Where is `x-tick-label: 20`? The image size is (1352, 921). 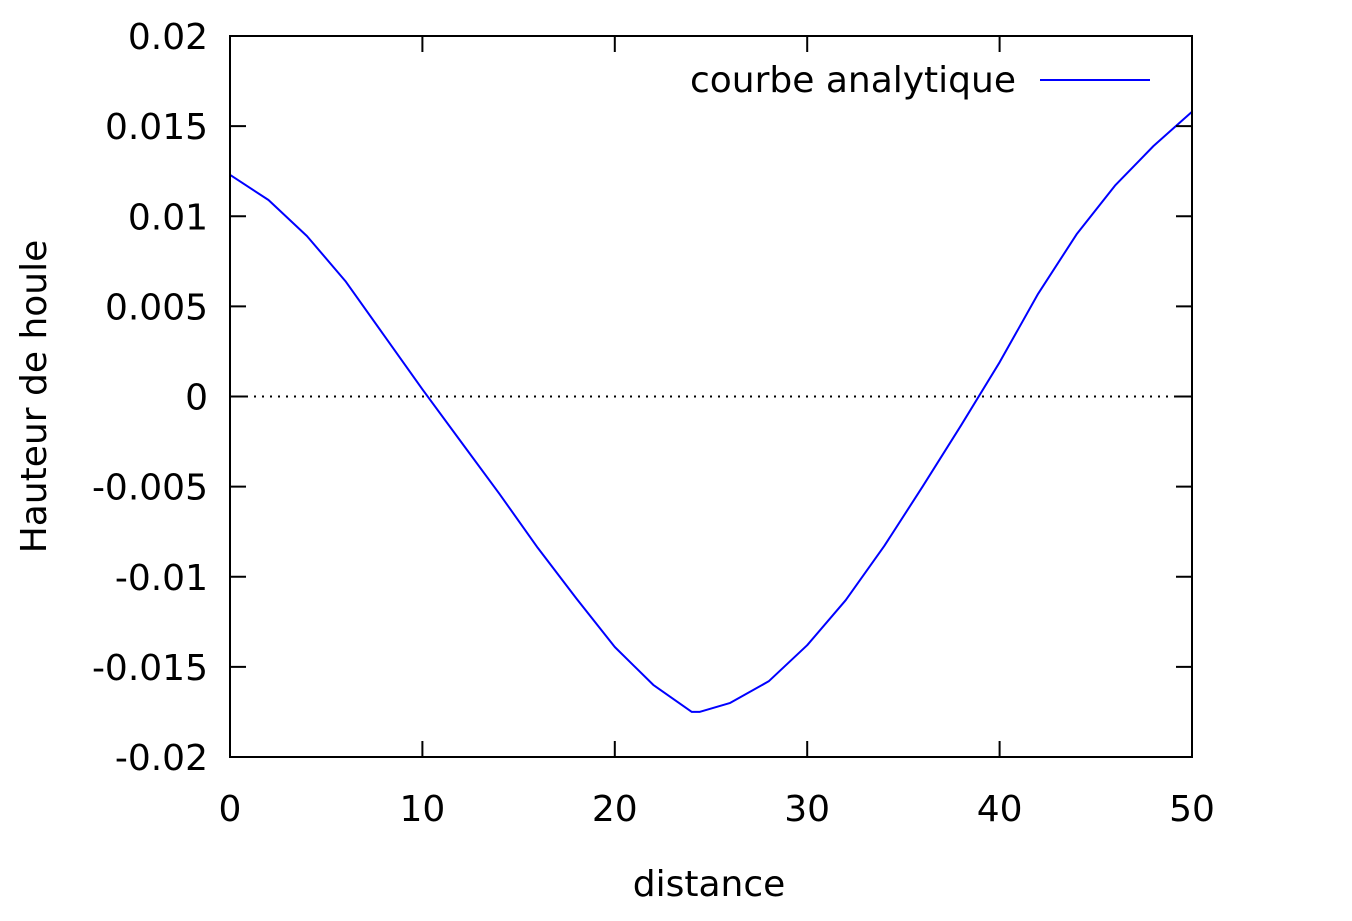
x-tick-label: 20 is located at coordinates (615, 809).